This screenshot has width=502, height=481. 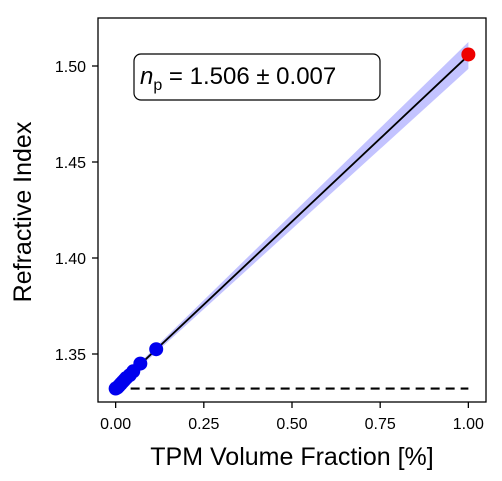 What do you see at coordinates (203, 424) in the screenshot?
I see `x-tick-label: 0.25` at bounding box center [203, 424].